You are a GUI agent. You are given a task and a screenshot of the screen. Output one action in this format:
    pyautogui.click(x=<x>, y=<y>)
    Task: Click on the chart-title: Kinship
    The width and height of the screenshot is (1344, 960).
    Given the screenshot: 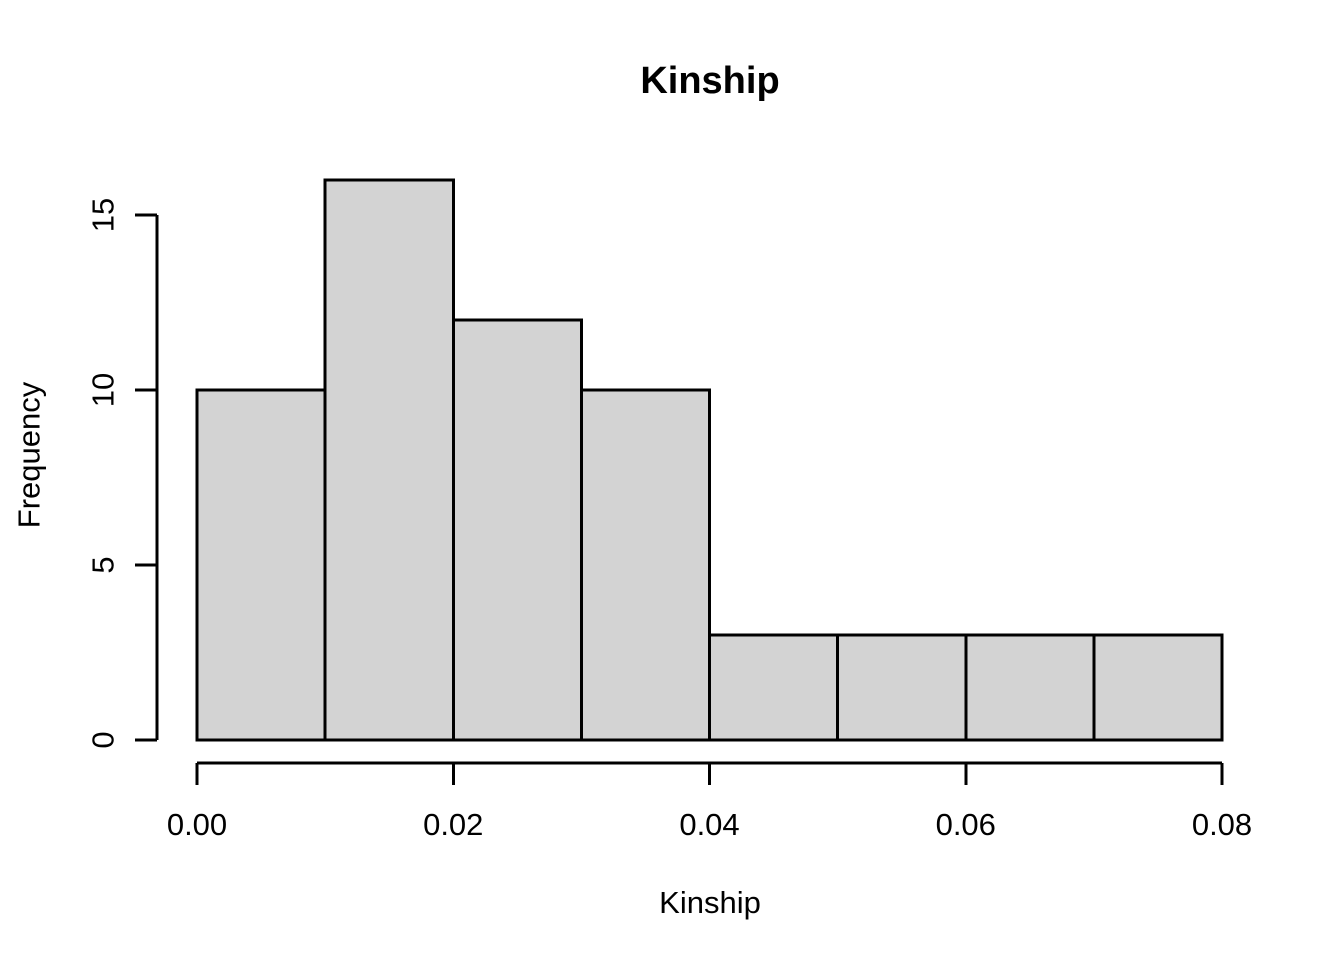 What is the action you would take?
    pyautogui.click(x=709, y=81)
    